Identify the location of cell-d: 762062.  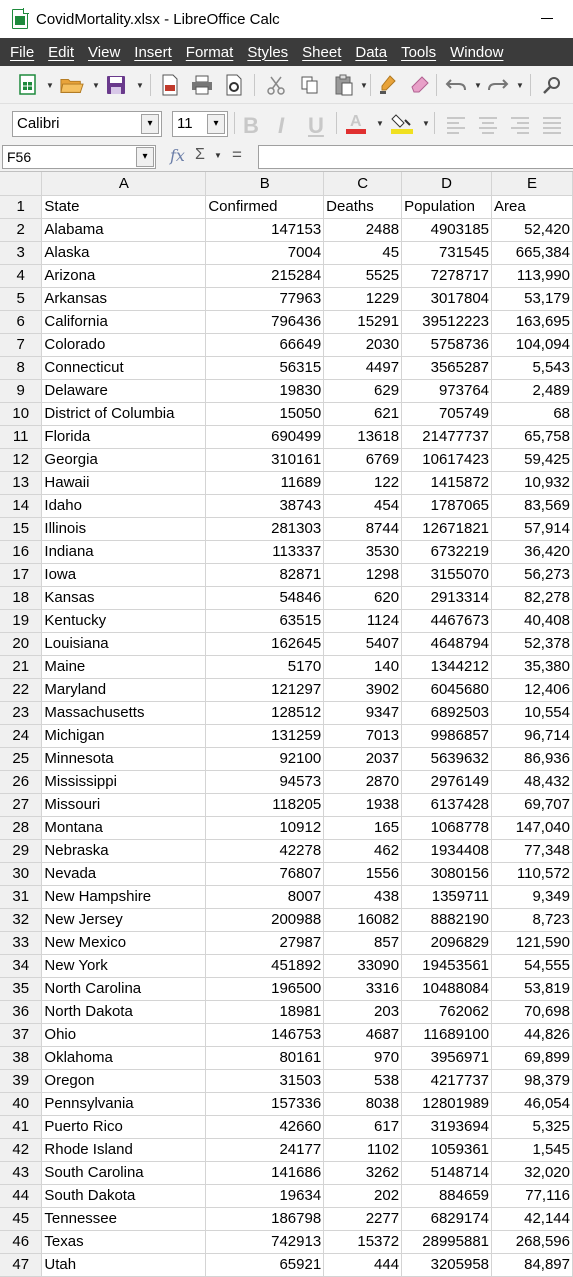
(447, 1012).